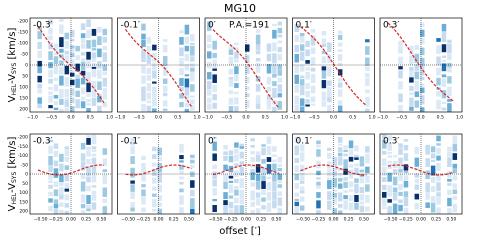 The width and height of the screenshot is (480, 240). I want to click on y-tick-label: 50, so click(25, 77).